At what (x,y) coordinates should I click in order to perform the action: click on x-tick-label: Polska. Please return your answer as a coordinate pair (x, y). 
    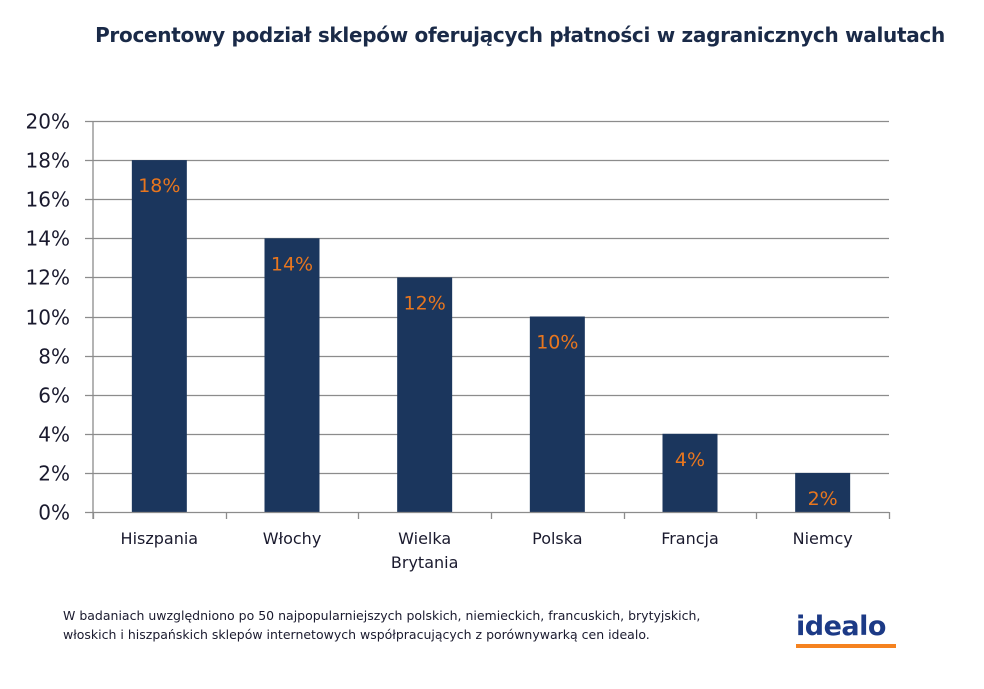
    Looking at the image, I should click on (557, 538).